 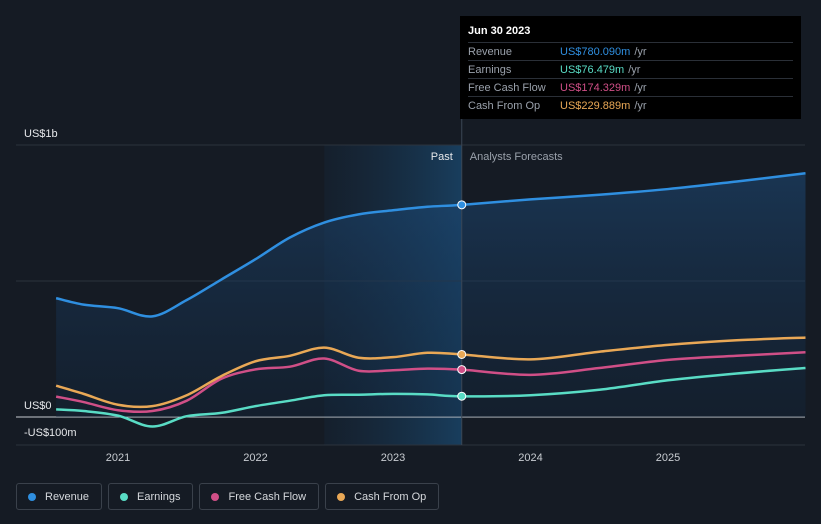 What do you see at coordinates (490, 69) in the screenshot?
I see `tooltip-label: Earnings` at bounding box center [490, 69].